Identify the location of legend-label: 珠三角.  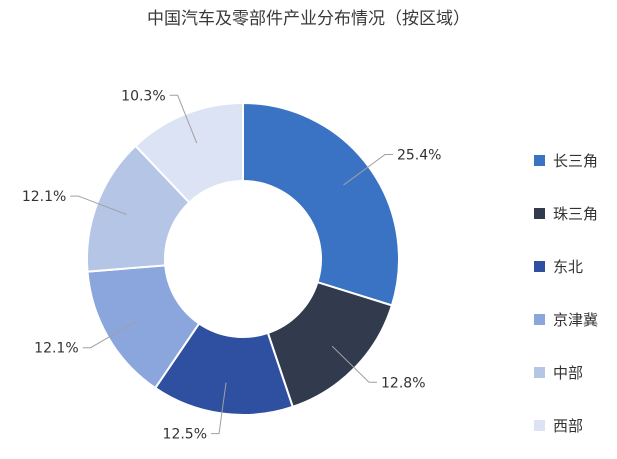
(576, 214).